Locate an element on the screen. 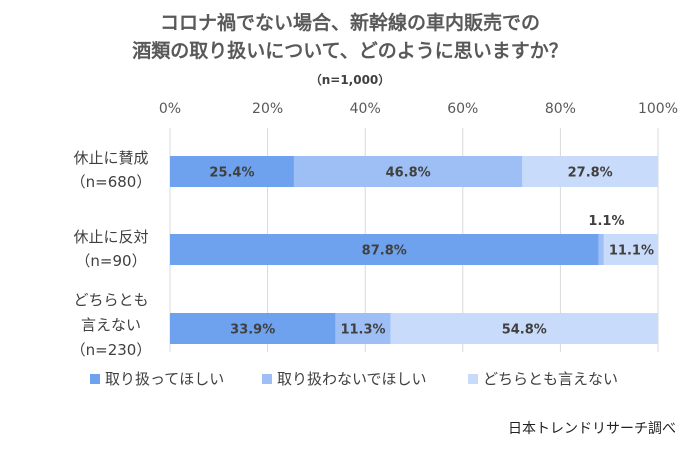 Image resolution: width=700 pixels, height=453 pixels. data-label: 27.8% is located at coordinates (590, 173).